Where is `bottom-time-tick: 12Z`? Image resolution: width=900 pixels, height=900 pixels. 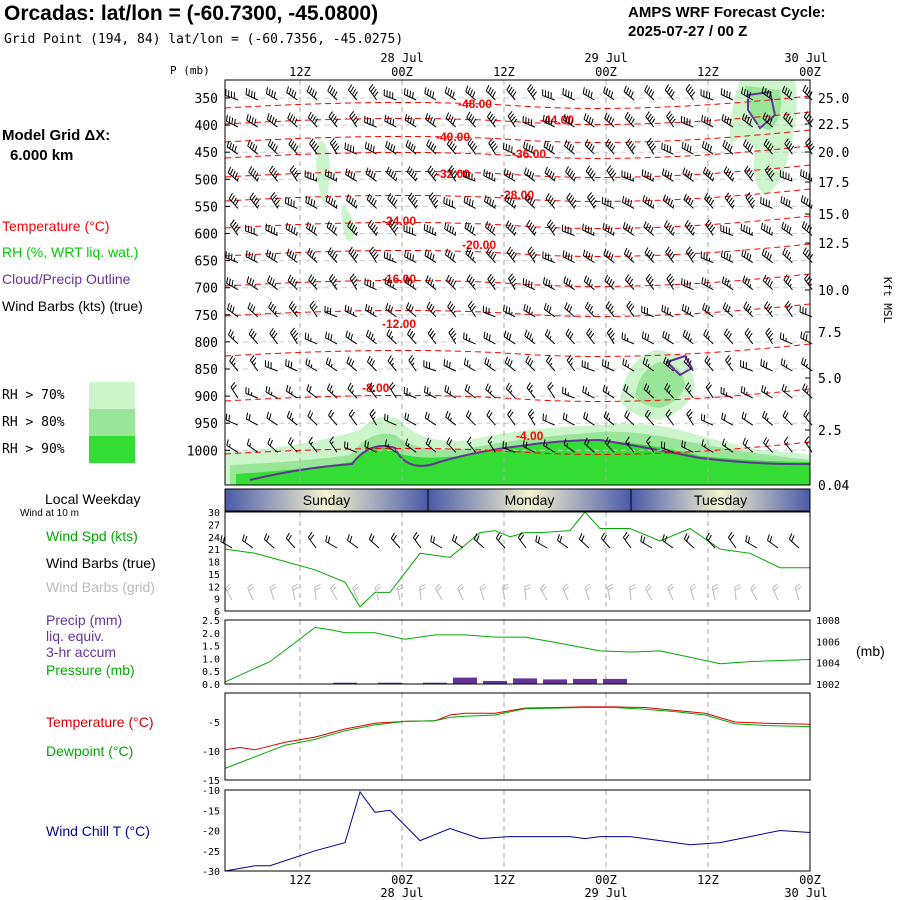
bottom-time-tick: 12Z is located at coordinates (708, 880).